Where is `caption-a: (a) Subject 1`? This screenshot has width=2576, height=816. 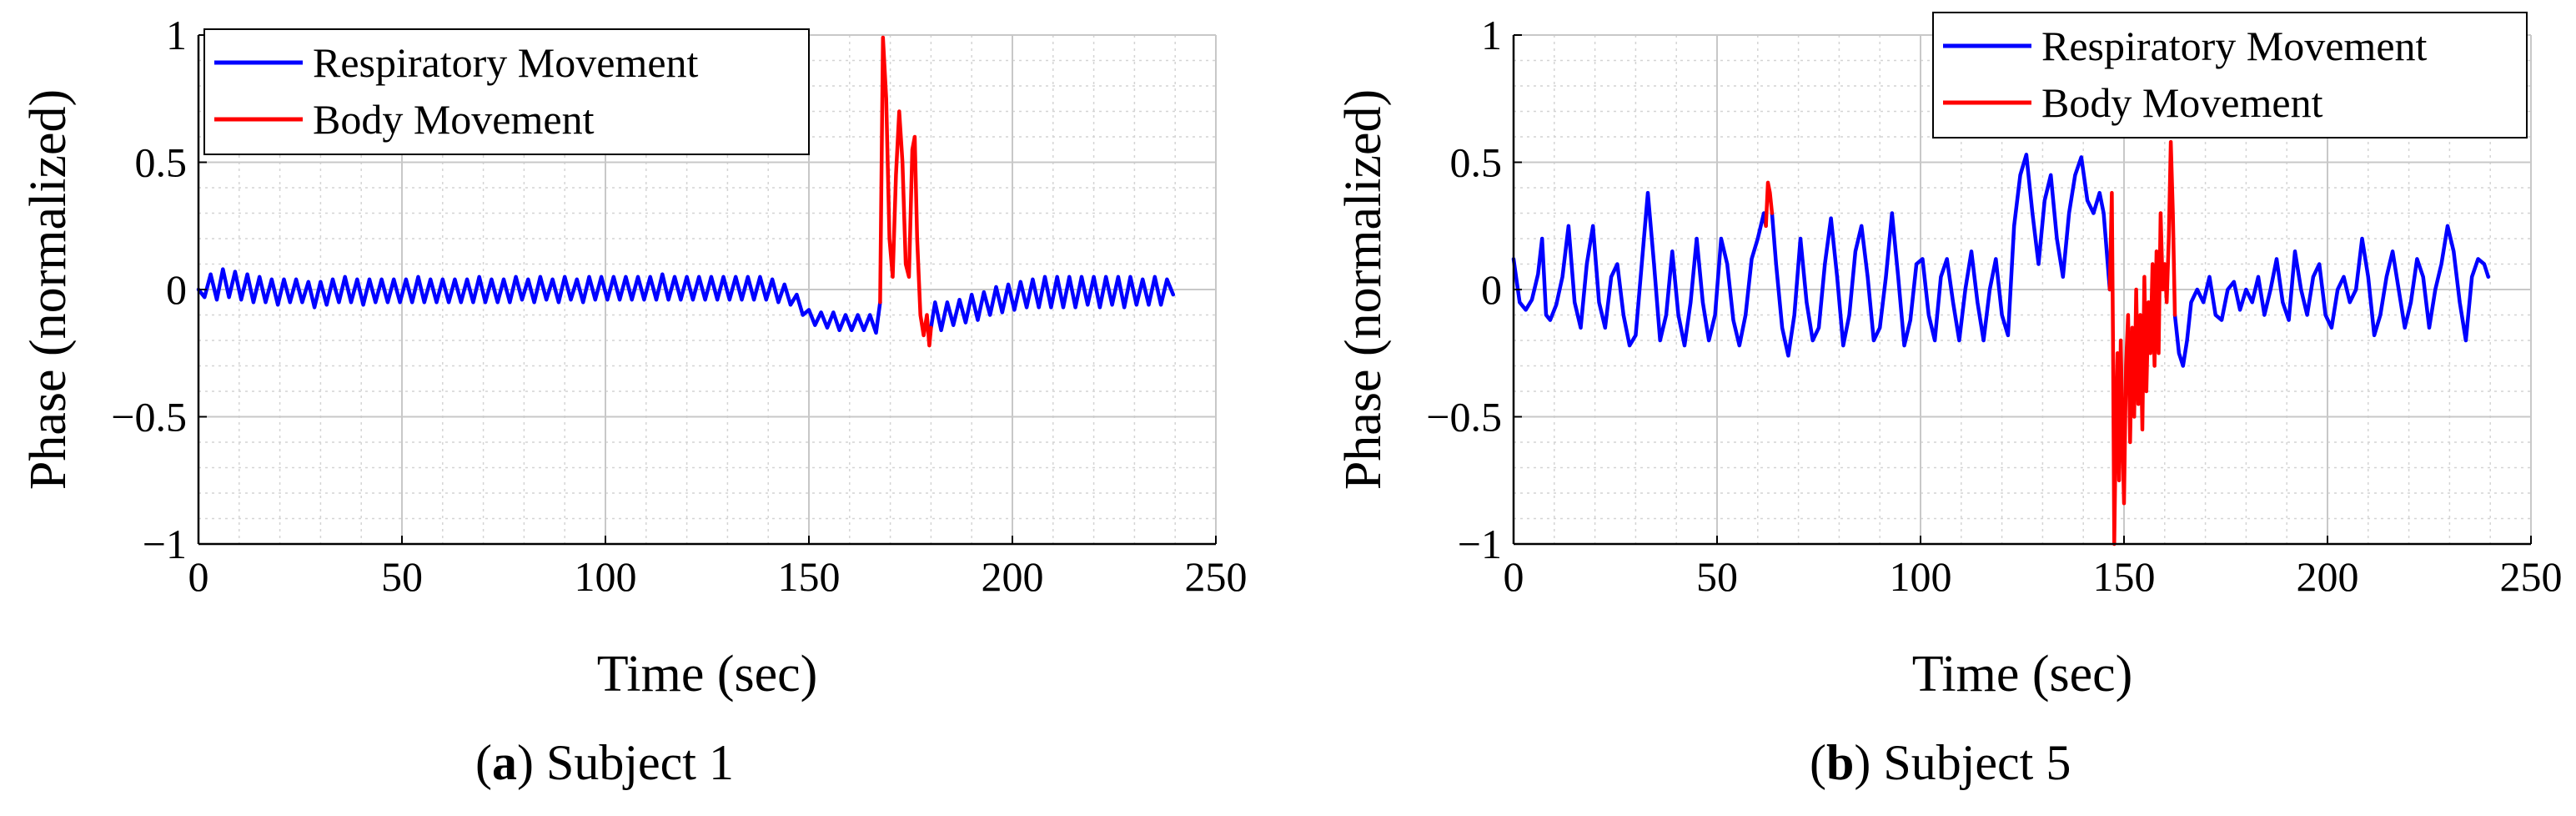
caption-a: (a) Subject 1 is located at coordinates (604, 762).